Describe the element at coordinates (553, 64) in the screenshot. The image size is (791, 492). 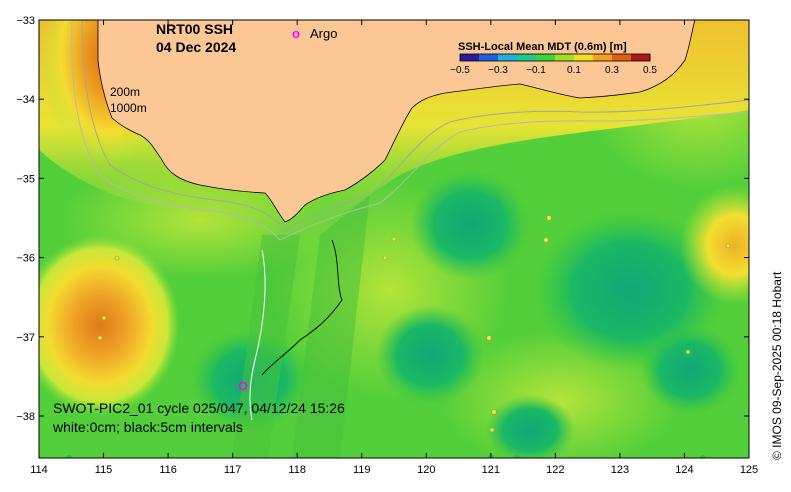
I see `colorbar: −0.5 −0.3 −0.1 0.1 0.3 0.5` at that location.